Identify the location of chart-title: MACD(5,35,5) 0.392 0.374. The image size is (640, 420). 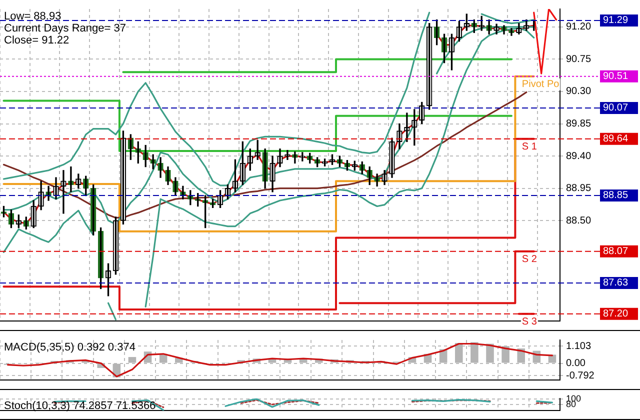
(70, 348).